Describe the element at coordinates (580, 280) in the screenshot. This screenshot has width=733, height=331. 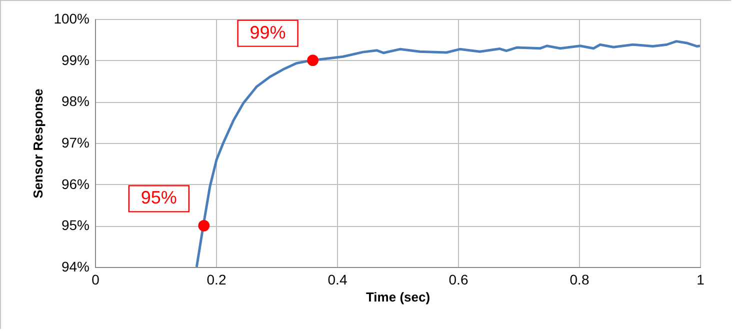
I see `x-tick-label: 0.8` at that location.